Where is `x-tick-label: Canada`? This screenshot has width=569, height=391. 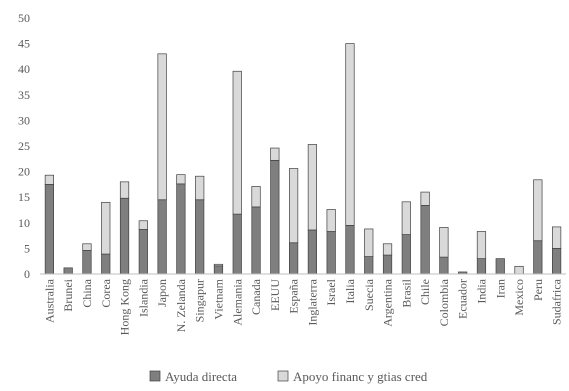 x-tick-label: Canada is located at coordinates (256, 296).